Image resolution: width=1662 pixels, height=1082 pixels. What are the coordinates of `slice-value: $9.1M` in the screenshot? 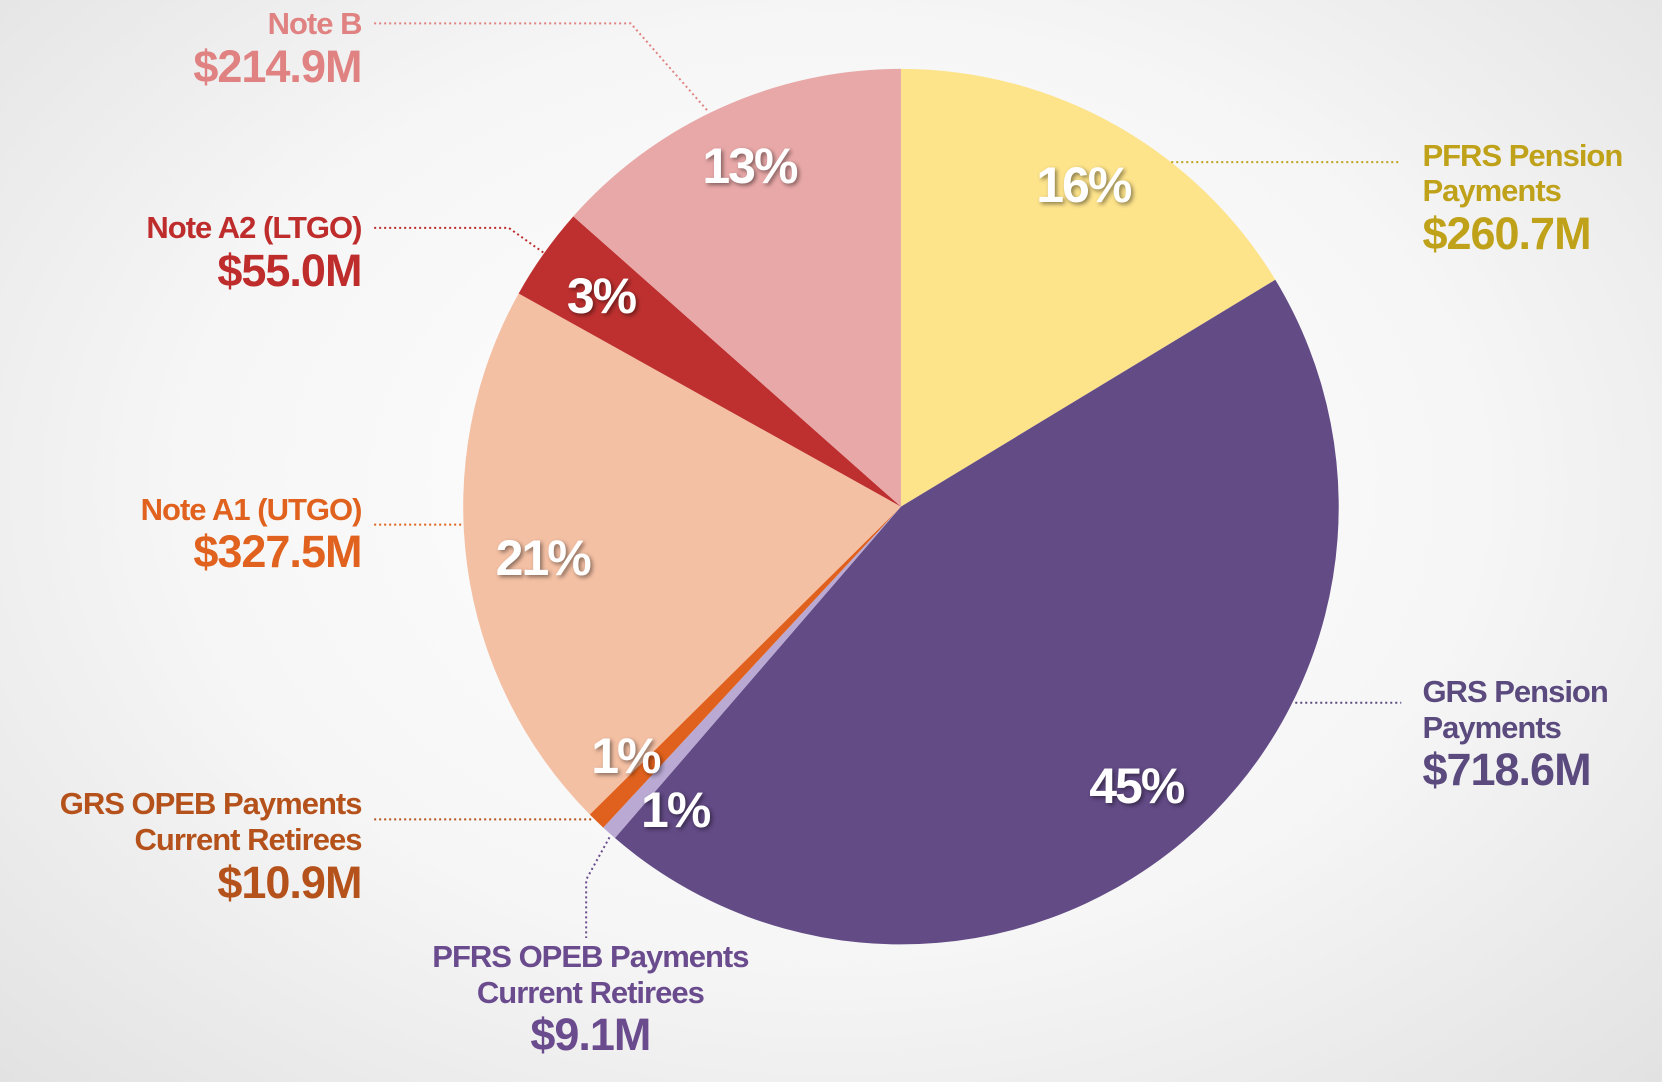 It's located at (590, 1035).